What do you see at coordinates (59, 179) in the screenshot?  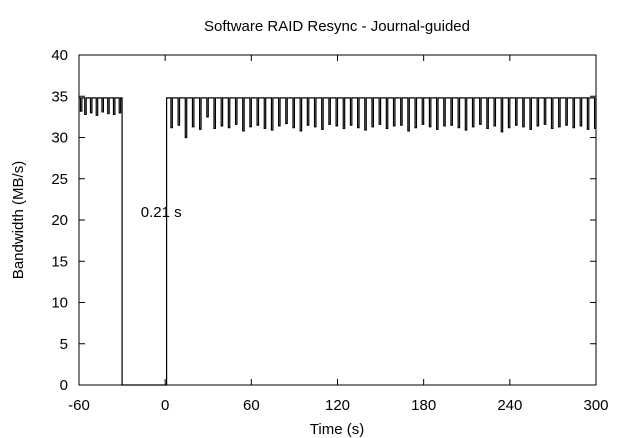 I see `y-tick-label: 25` at bounding box center [59, 179].